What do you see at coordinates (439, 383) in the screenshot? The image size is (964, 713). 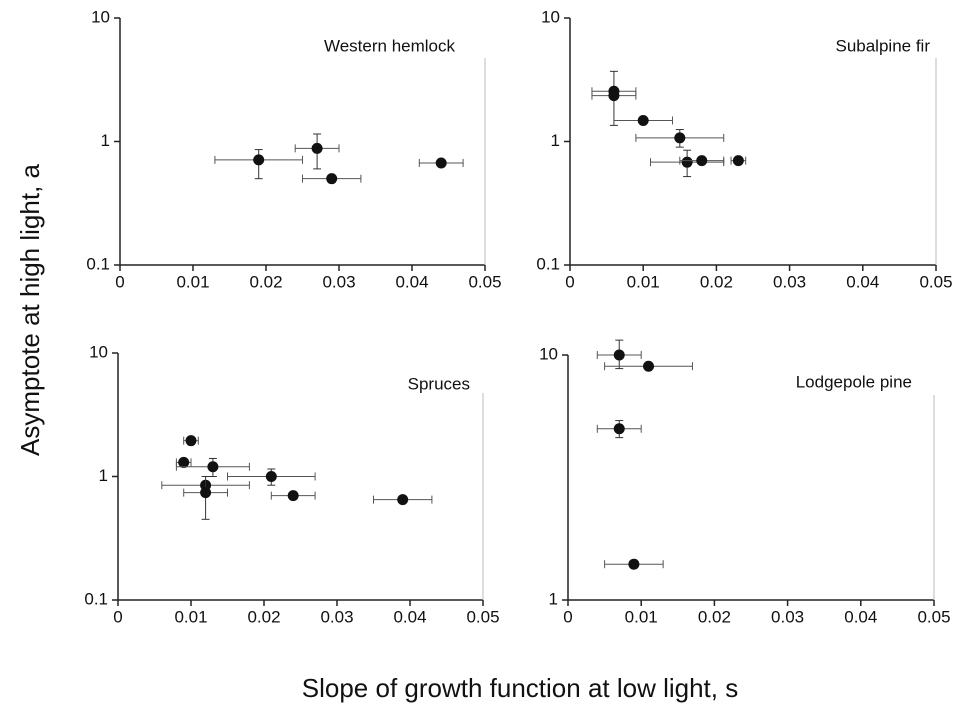 I see `panel-title: Spruces` at bounding box center [439, 383].